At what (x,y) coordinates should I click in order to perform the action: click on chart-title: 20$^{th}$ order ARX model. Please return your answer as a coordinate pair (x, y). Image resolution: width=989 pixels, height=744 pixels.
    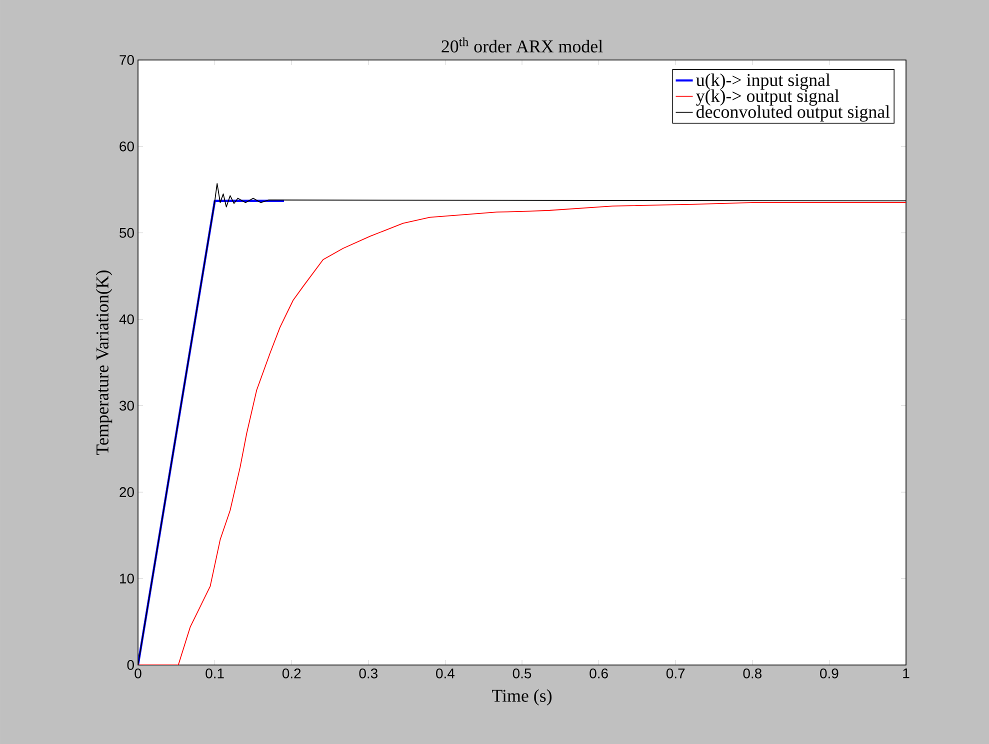
    Looking at the image, I should click on (522, 44).